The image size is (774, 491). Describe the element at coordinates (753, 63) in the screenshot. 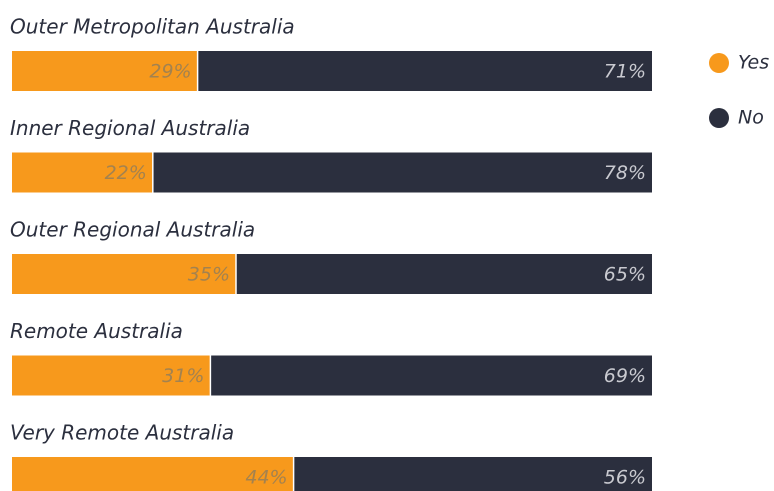

I see `legend-label: Yes` at that location.